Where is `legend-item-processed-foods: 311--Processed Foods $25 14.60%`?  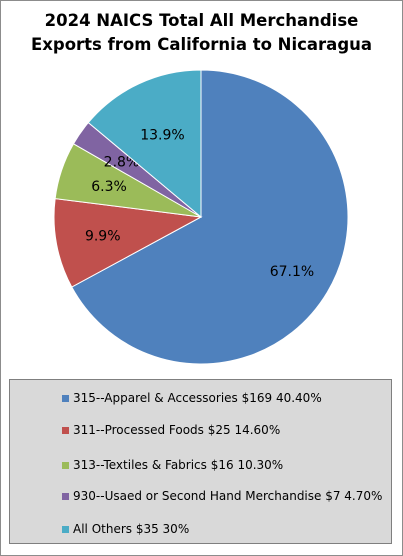
legend-item-processed-foods: 311--Processed Foods $25 14.60% is located at coordinates (171, 430).